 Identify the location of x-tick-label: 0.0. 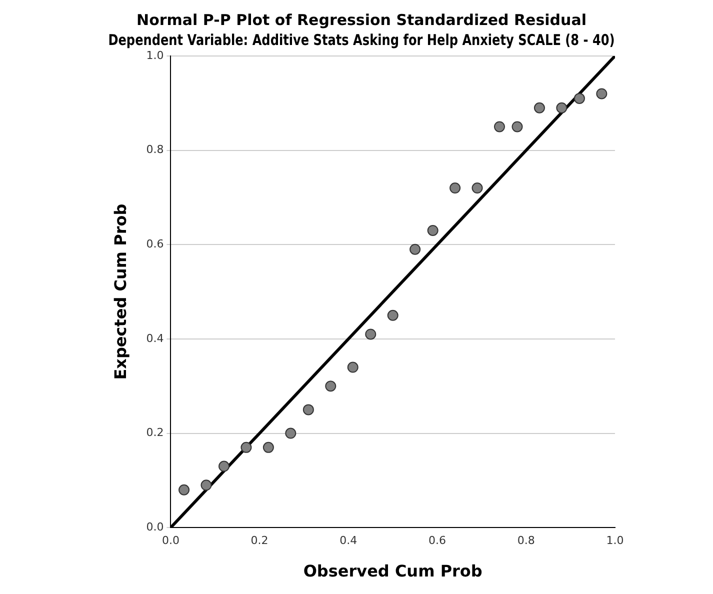
(171, 541).